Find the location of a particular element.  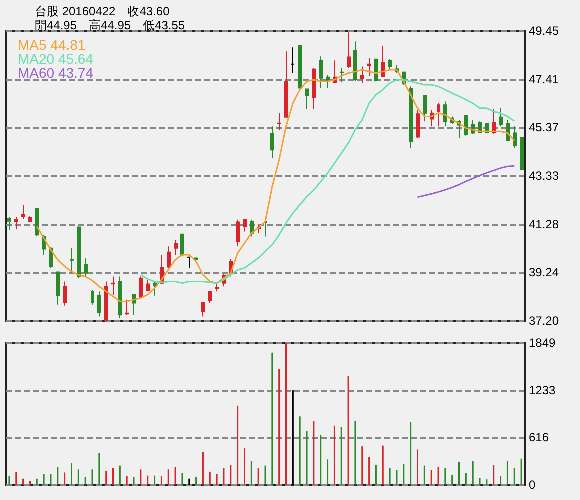

y-tick-label: 0 is located at coordinates (532, 485).